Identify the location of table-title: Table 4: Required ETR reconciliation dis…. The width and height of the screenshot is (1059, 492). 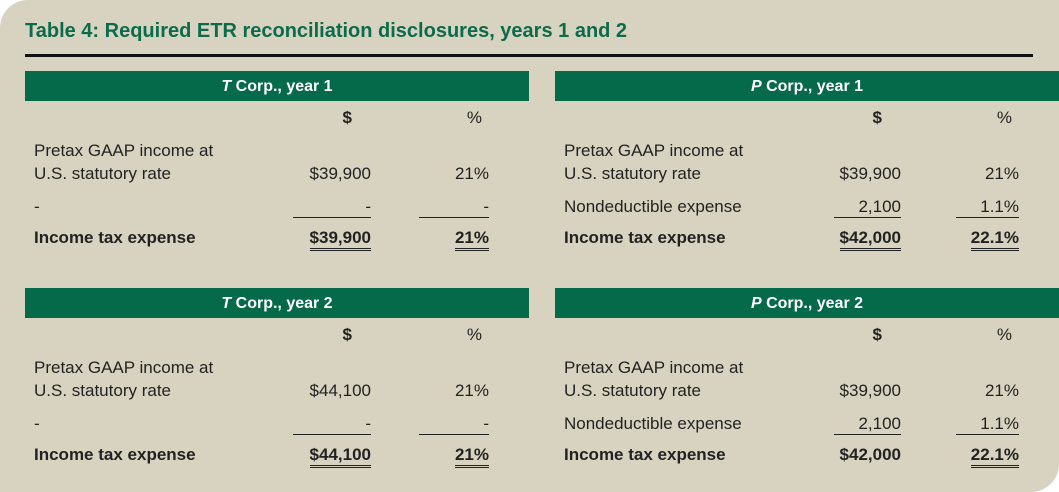
(326, 31).